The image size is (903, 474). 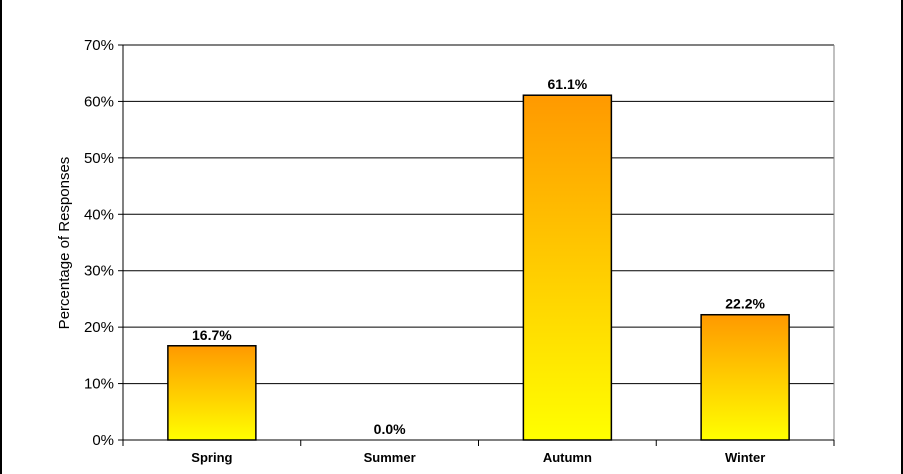 What do you see at coordinates (103, 440) in the screenshot?
I see `y-tick-label: 0%` at bounding box center [103, 440].